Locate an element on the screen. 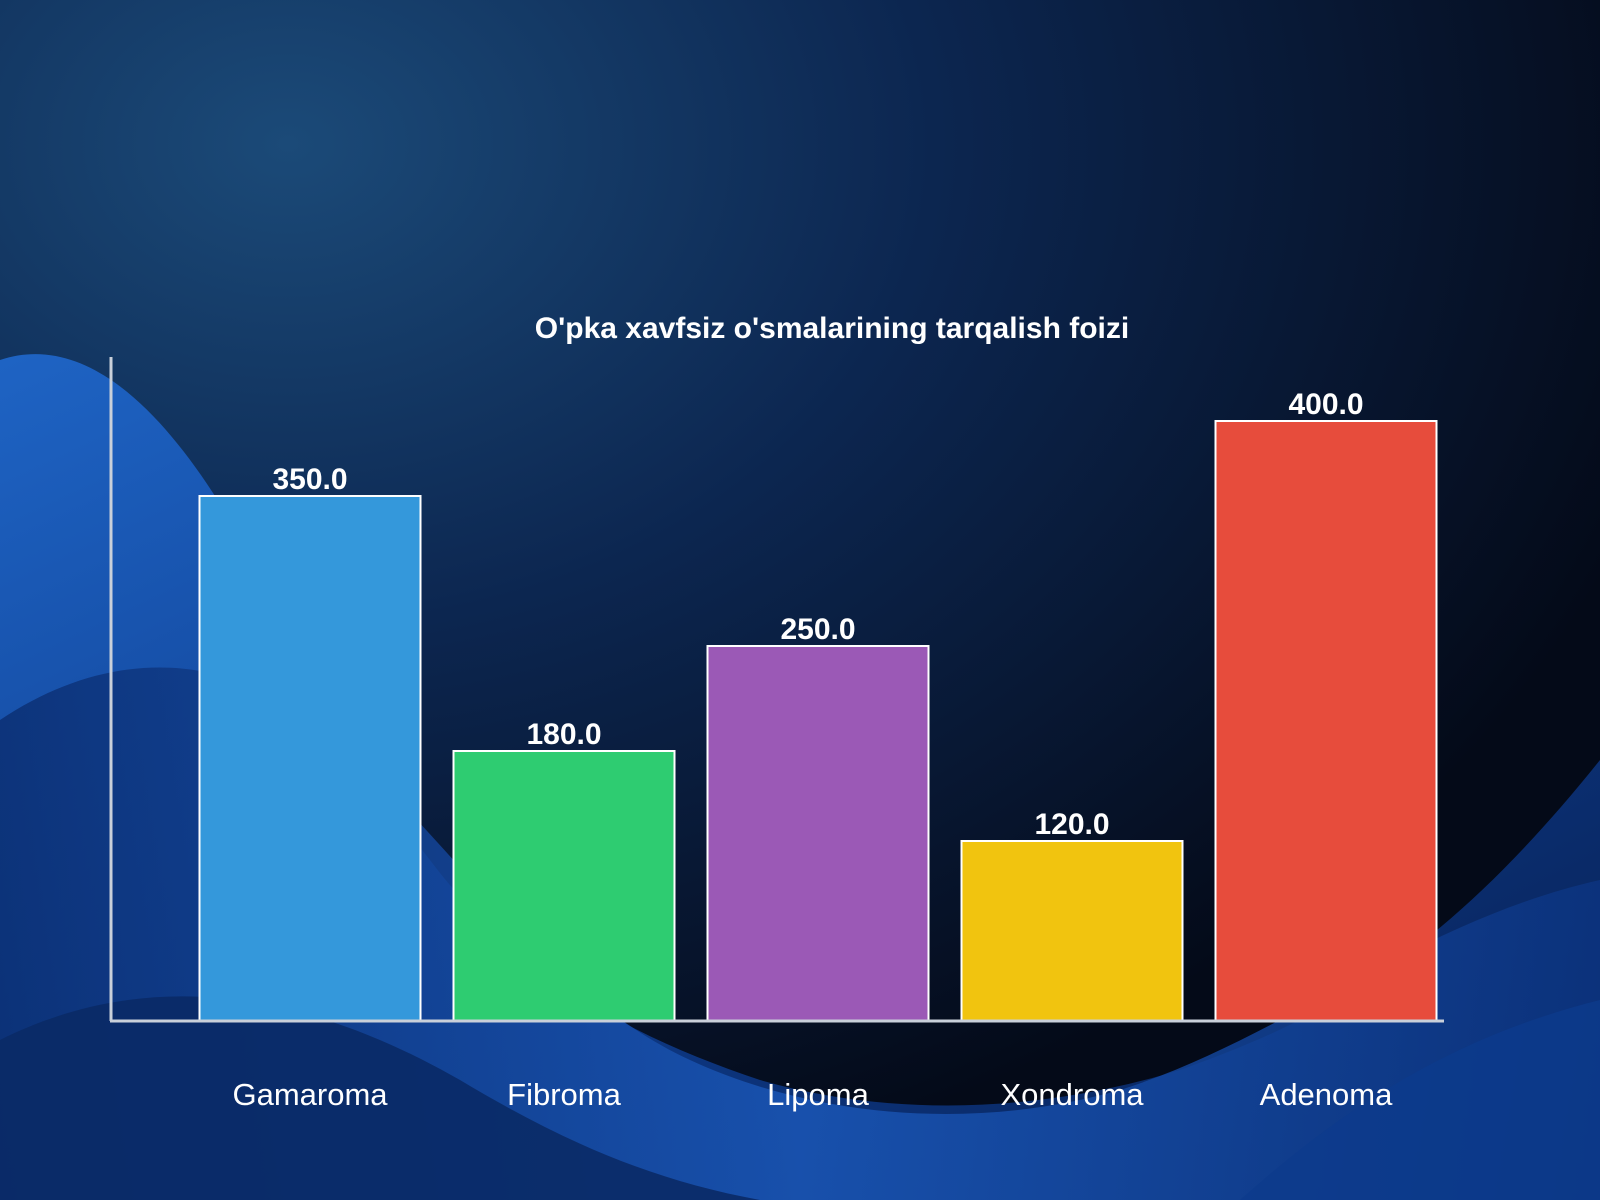 This screenshot has height=1200, width=1600. category-label-xondroma: Xondroma is located at coordinates (1072, 1094).